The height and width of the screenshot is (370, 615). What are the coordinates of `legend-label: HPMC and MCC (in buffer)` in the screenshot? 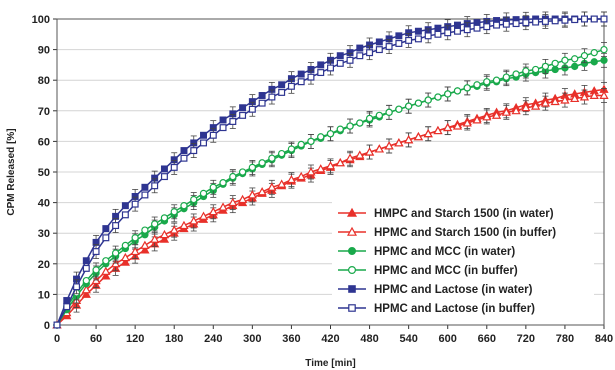 It's located at (446, 271).